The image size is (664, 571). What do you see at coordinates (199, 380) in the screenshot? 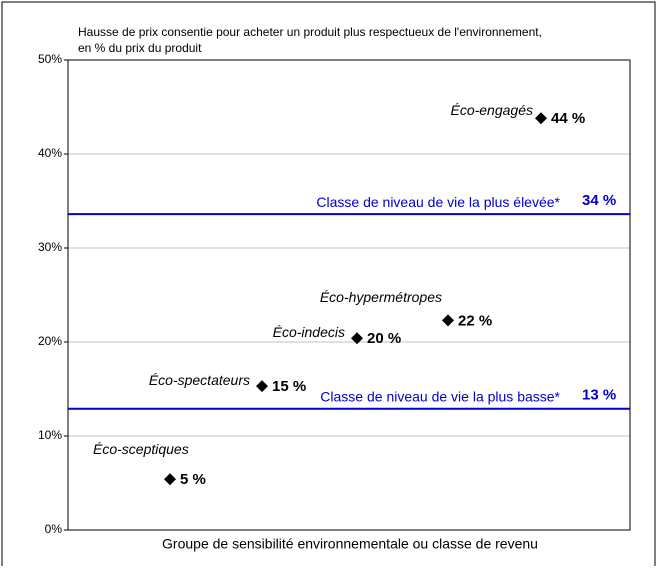
I see `point-name: Éco-spectateurs` at bounding box center [199, 380].